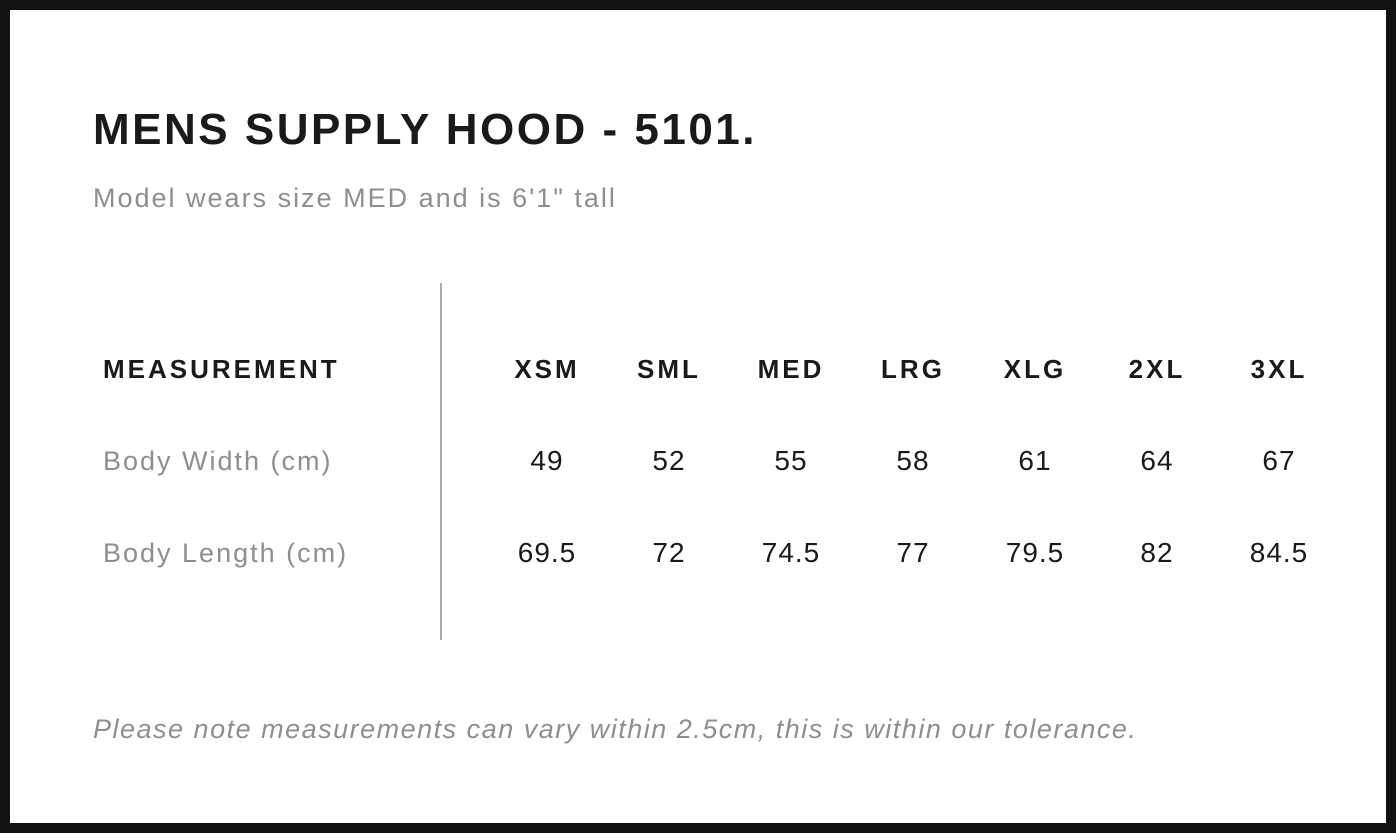  Describe the element at coordinates (221, 368) in the screenshot. I see `column-header-measurement: MEASUREMENT` at that location.